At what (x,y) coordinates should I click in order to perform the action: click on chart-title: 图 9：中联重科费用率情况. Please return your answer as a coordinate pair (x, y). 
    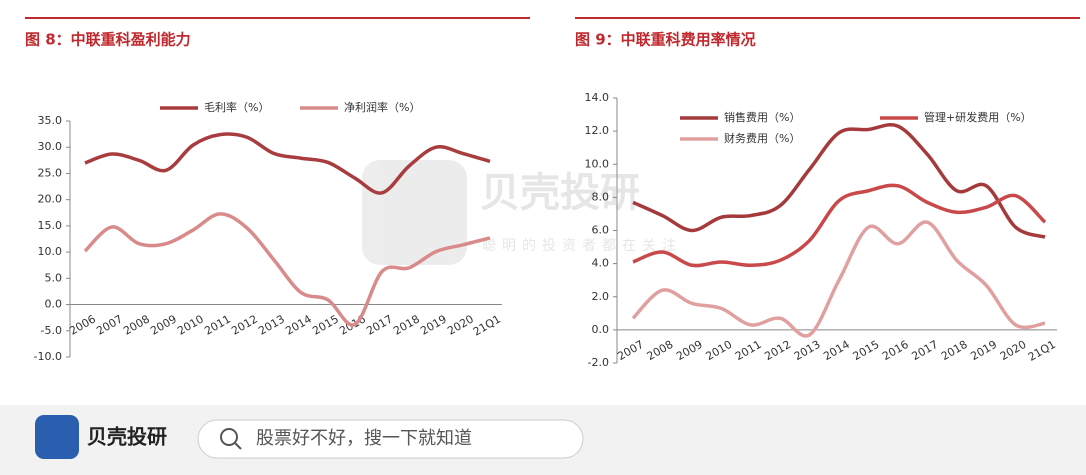
    Looking at the image, I should click on (665, 40).